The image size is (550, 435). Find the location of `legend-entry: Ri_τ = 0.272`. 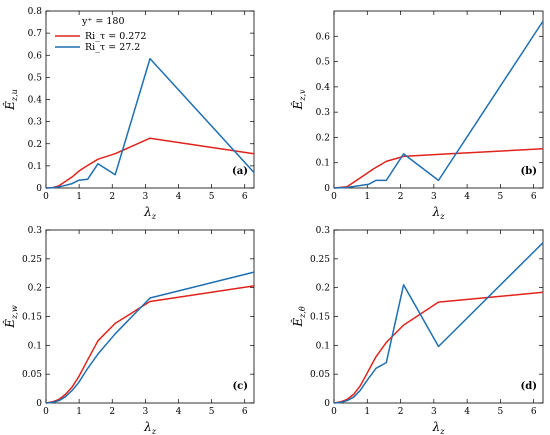

legend-entry: Ri_τ = 0.272 is located at coordinates (115, 36).